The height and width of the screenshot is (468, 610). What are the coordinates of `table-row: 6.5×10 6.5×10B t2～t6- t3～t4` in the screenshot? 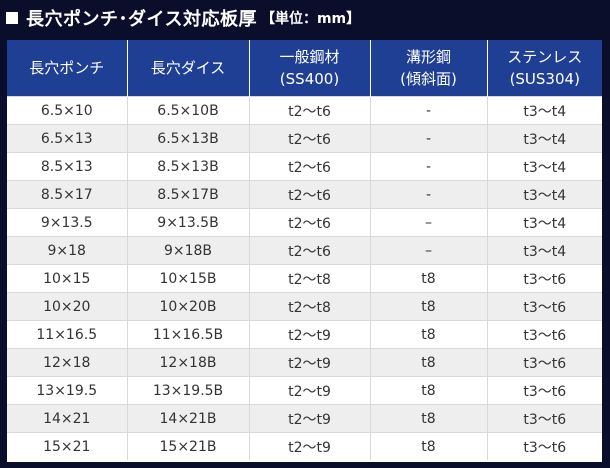 It's located at (304, 110).